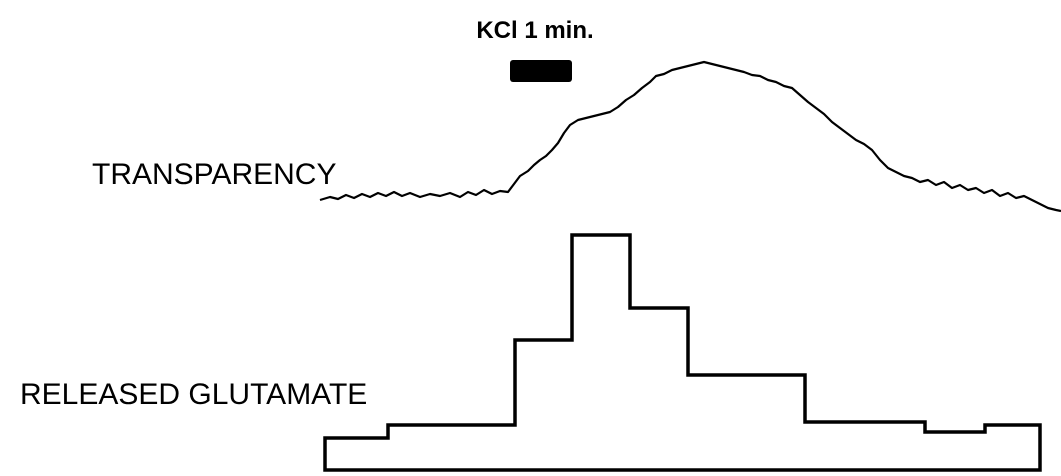 The image size is (1061, 476). I want to click on stimulus-bar, so click(541, 71).